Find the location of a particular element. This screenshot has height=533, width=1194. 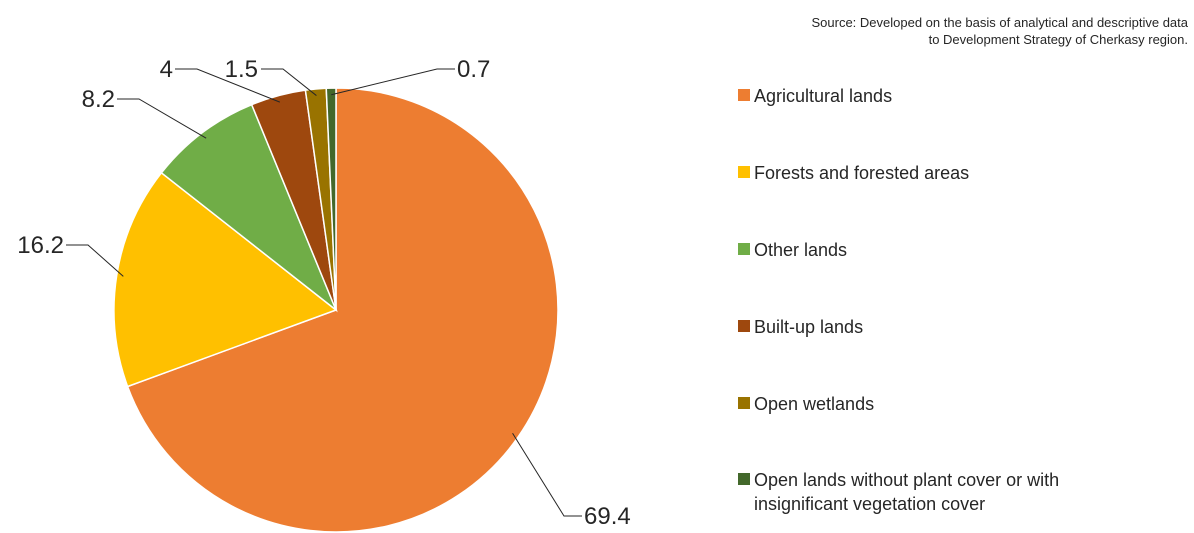

leader-line-agricultural-lands is located at coordinates (547, 475).